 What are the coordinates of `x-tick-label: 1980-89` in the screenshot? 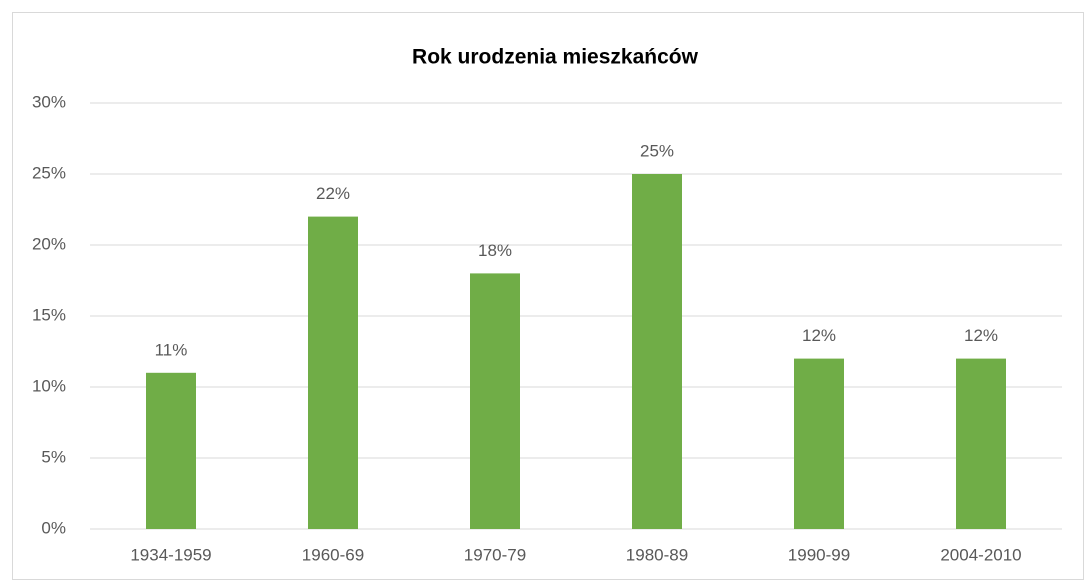 It's located at (657, 554).